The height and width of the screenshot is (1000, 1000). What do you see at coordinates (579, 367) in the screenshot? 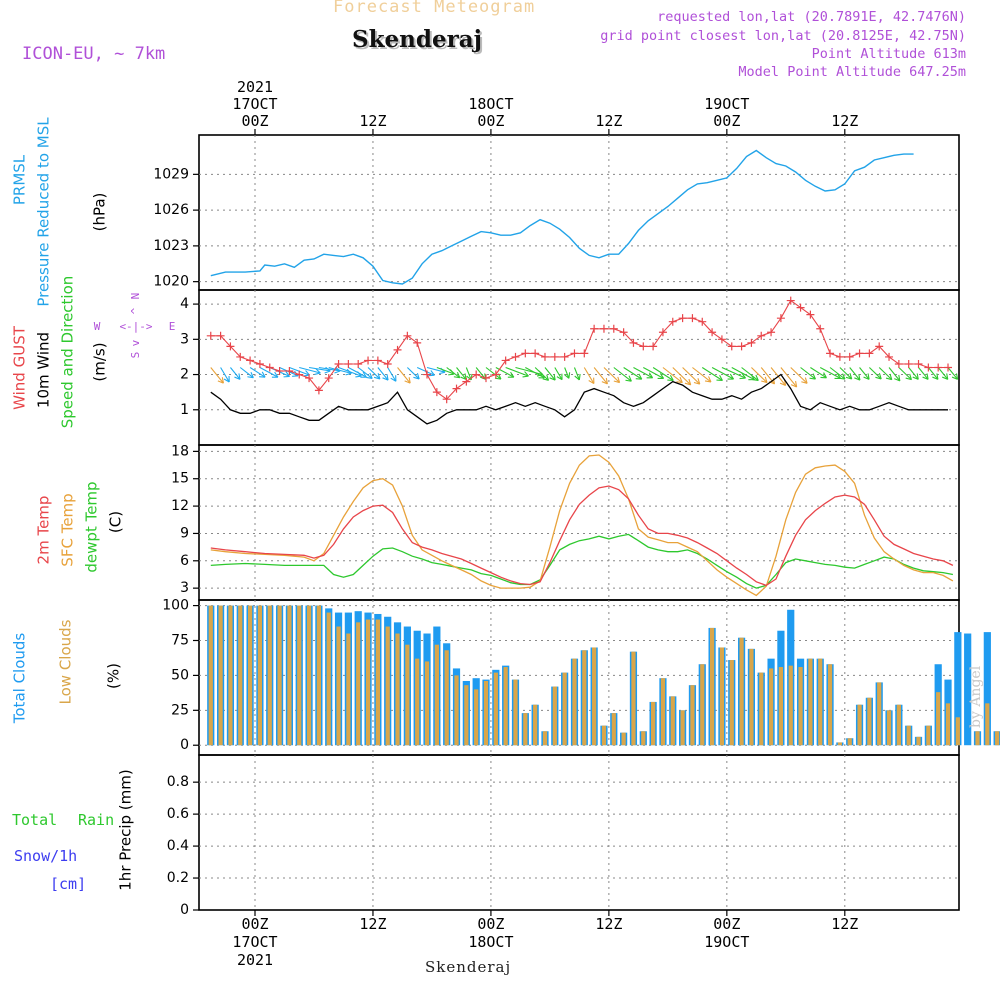
I see `panel-frame-wind` at bounding box center [579, 367].